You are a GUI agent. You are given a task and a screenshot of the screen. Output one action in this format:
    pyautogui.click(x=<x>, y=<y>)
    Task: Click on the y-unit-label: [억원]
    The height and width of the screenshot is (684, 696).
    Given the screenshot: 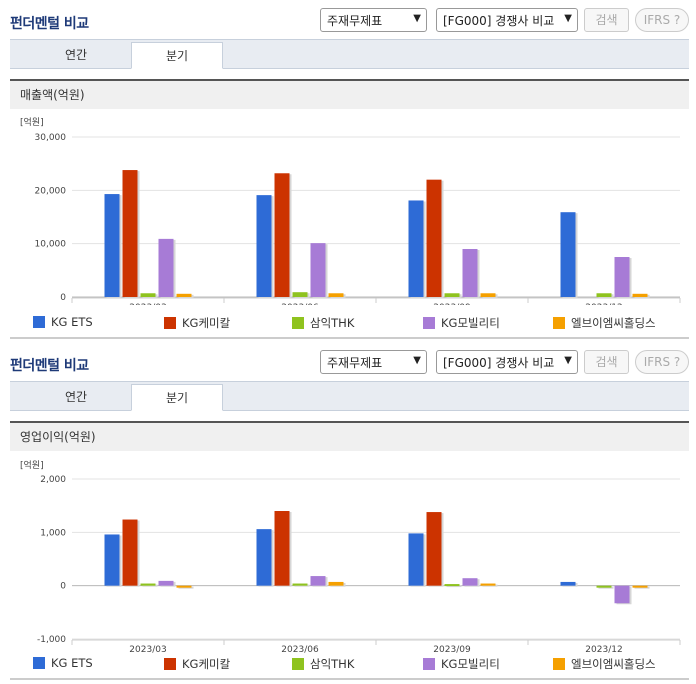 What is the action you would take?
    pyautogui.click(x=32, y=465)
    